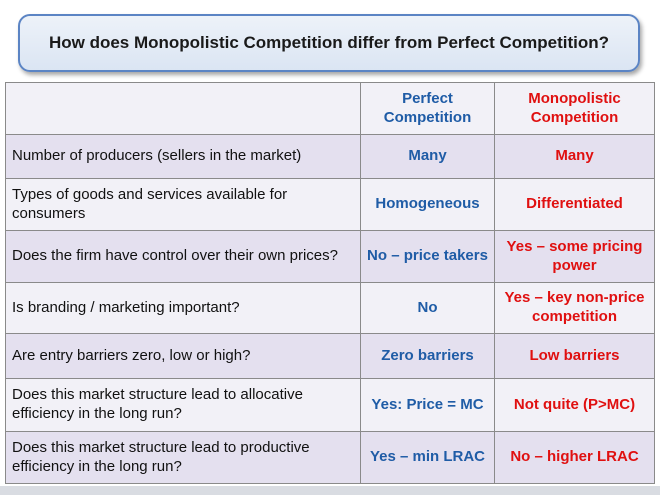 This screenshot has width=660, height=495. What do you see at coordinates (574, 457) in the screenshot?
I see `monopolistic-cell: No – higher LRAC` at bounding box center [574, 457].